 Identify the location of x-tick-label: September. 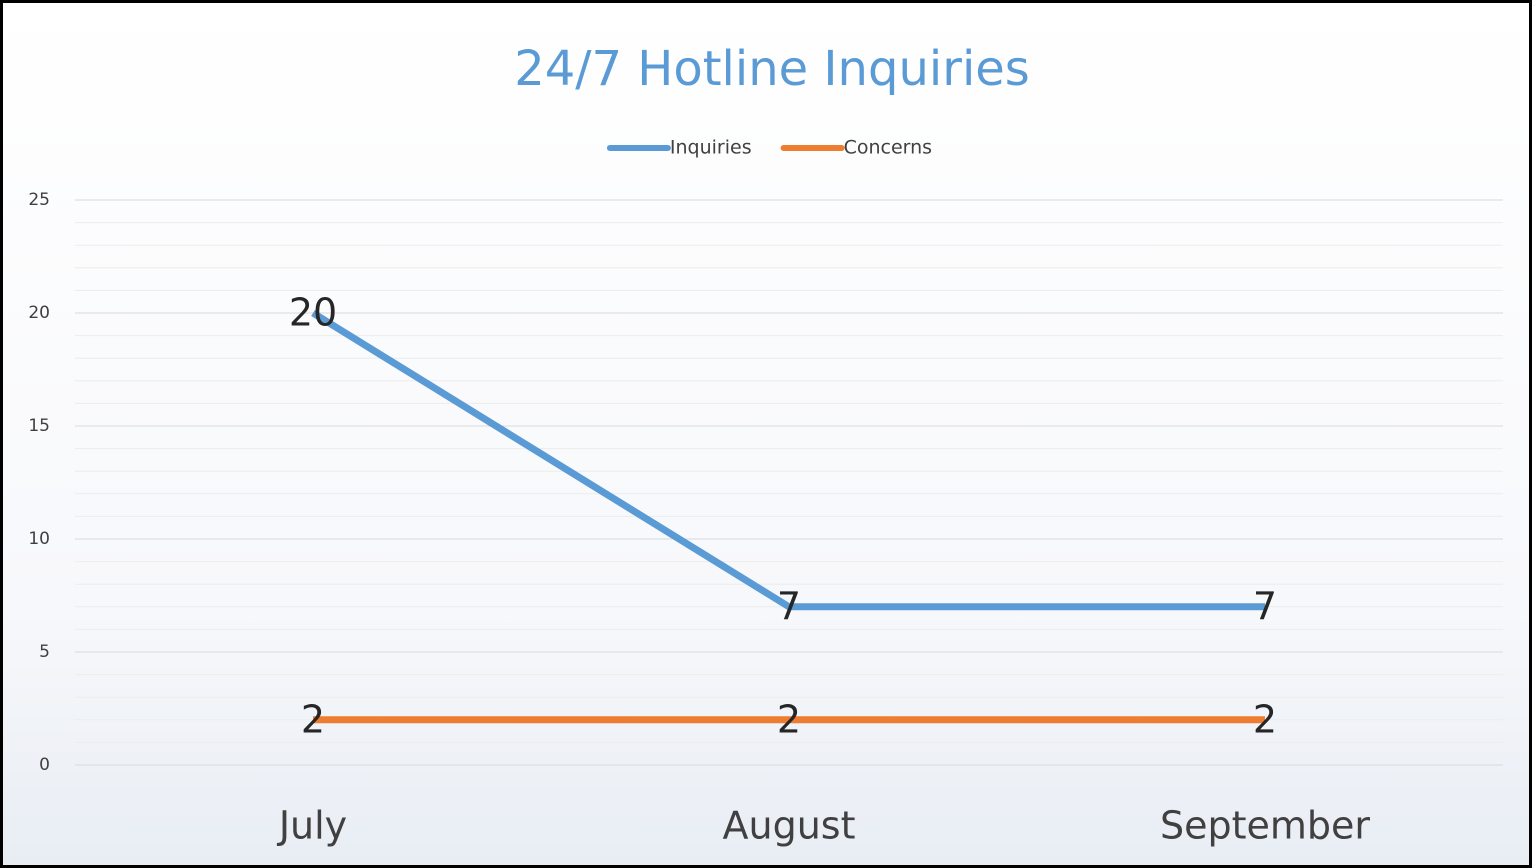
(1265, 826).